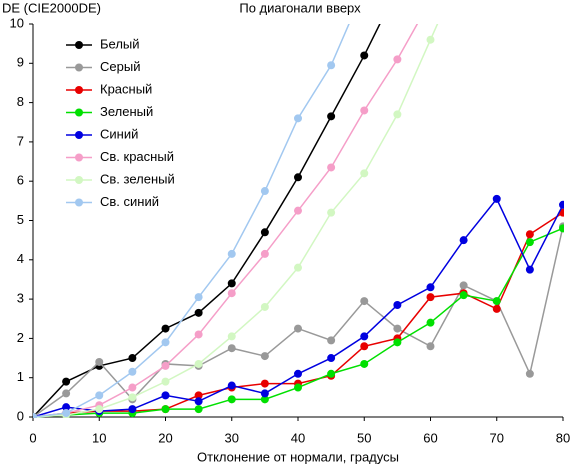  What do you see at coordinates (563, 437) in the screenshot?
I see `x-tick-label: 80` at bounding box center [563, 437].